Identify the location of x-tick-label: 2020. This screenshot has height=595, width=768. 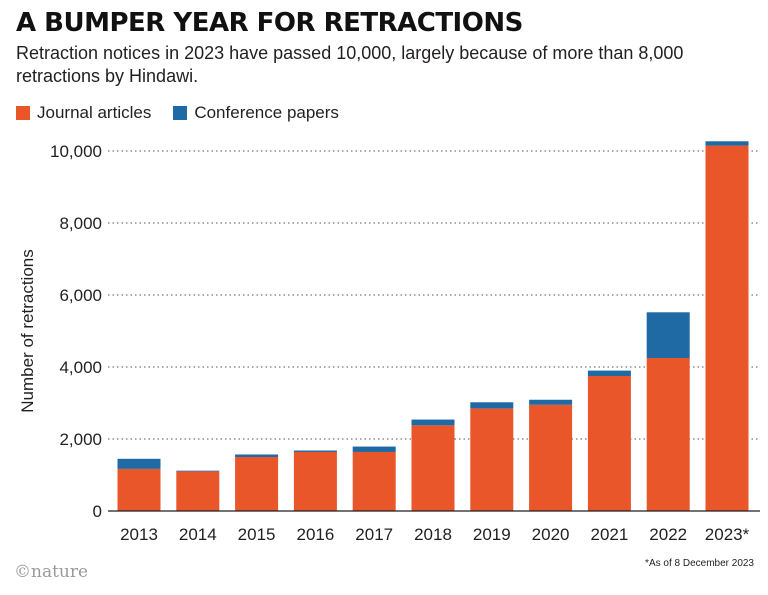
(551, 534).